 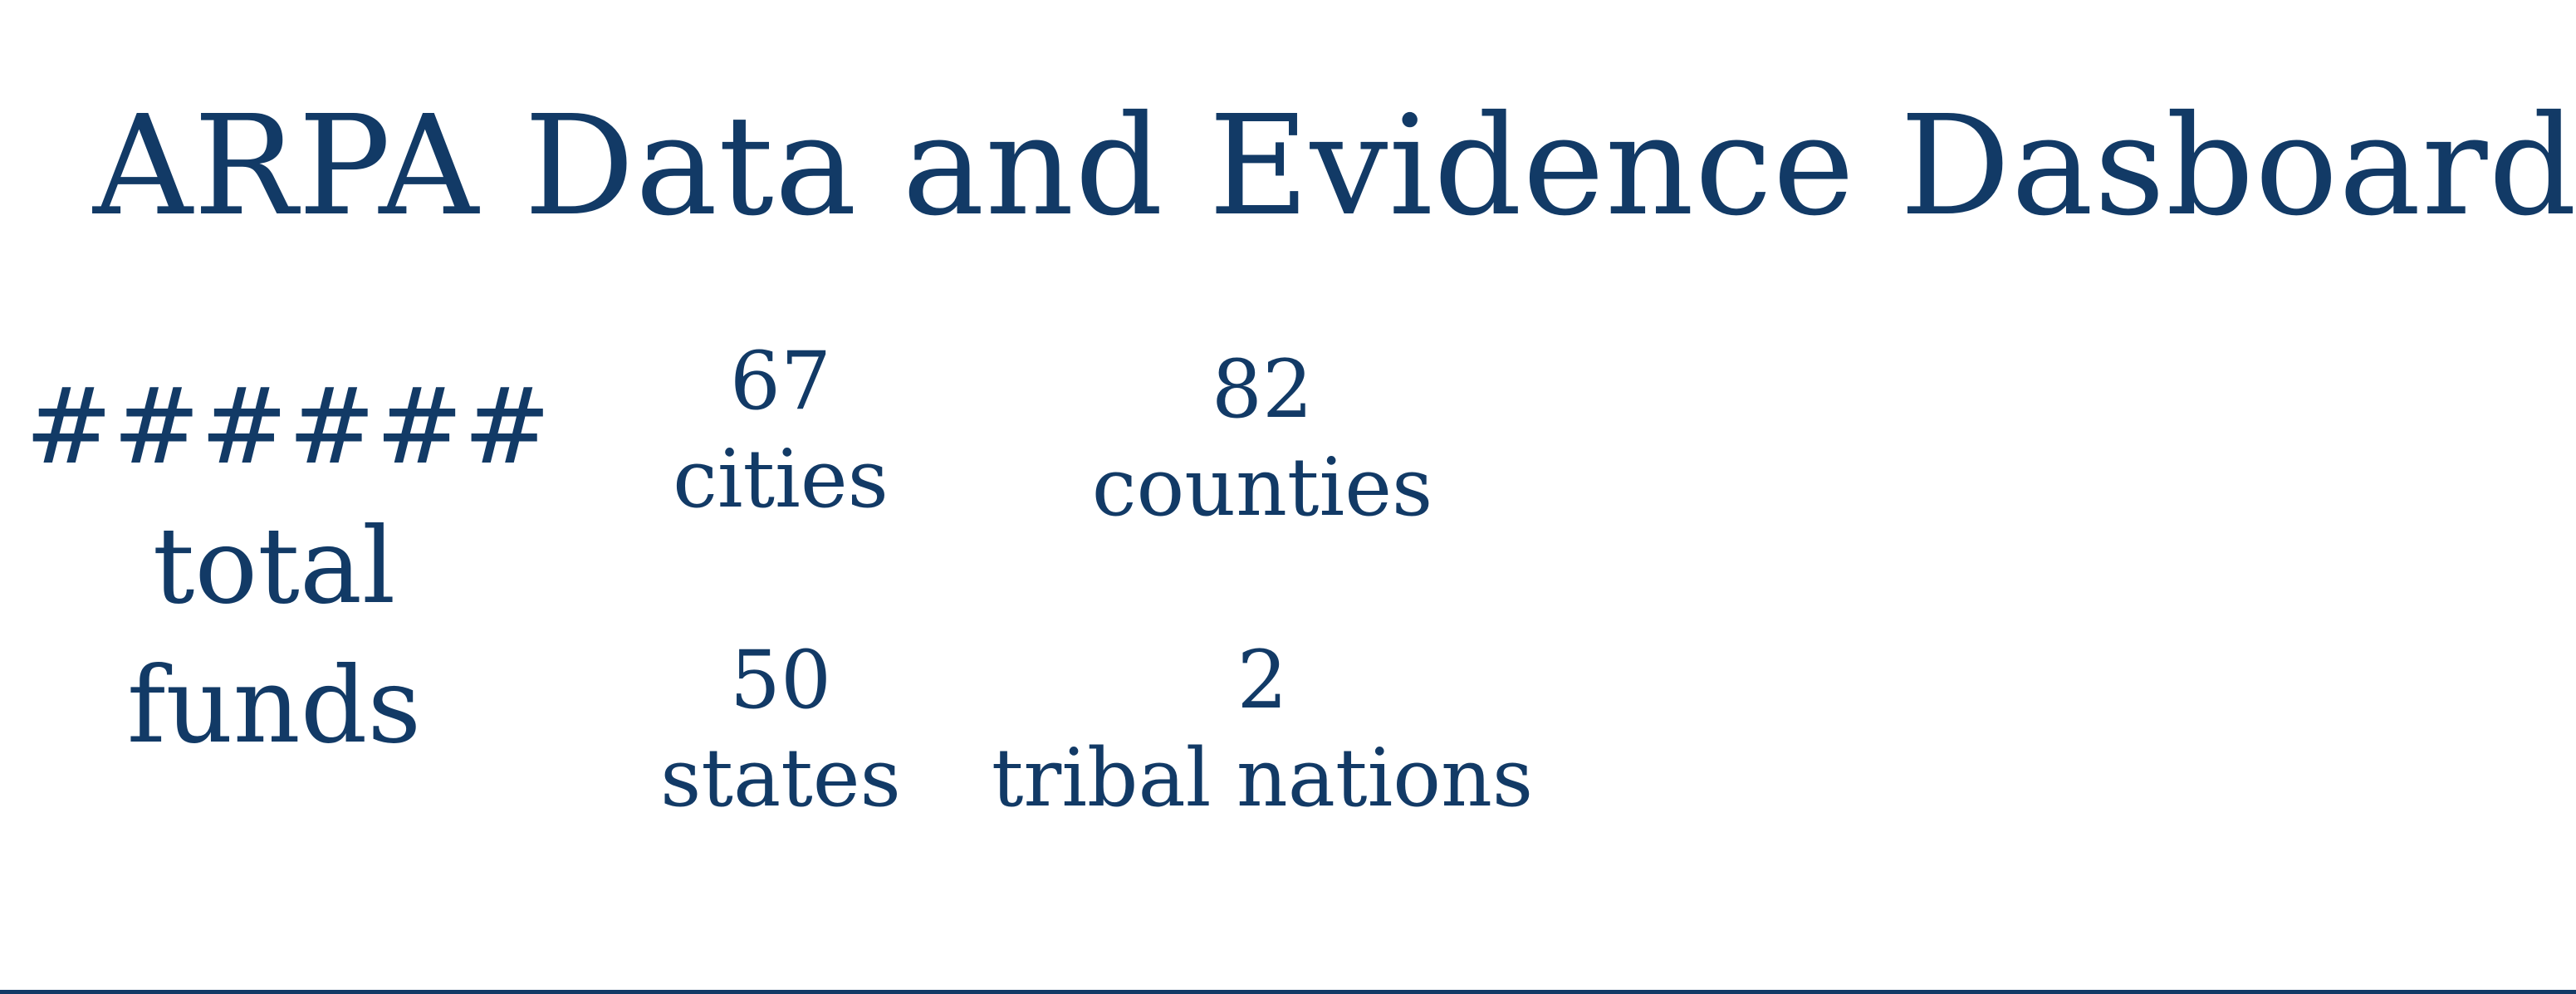 What do you see at coordinates (274, 566) in the screenshot?
I see `total-funds-label-line1: total` at bounding box center [274, 566].